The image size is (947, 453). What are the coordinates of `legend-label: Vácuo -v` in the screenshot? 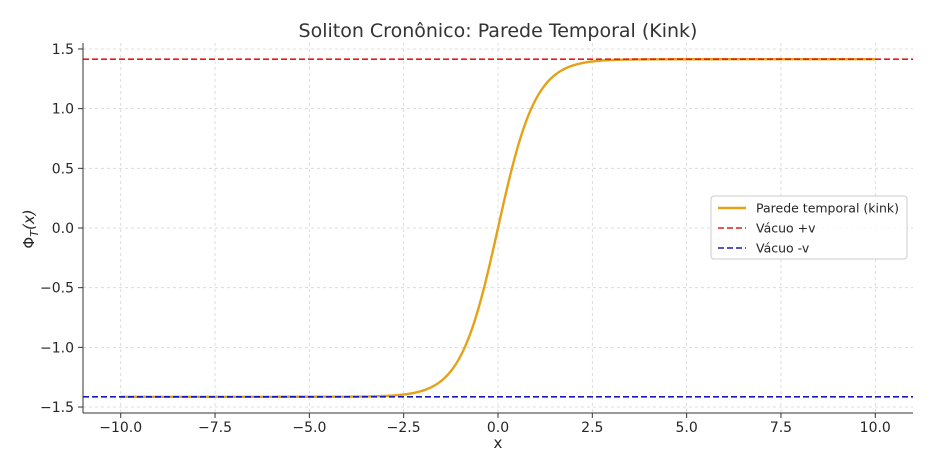 It's located at (783, 248).